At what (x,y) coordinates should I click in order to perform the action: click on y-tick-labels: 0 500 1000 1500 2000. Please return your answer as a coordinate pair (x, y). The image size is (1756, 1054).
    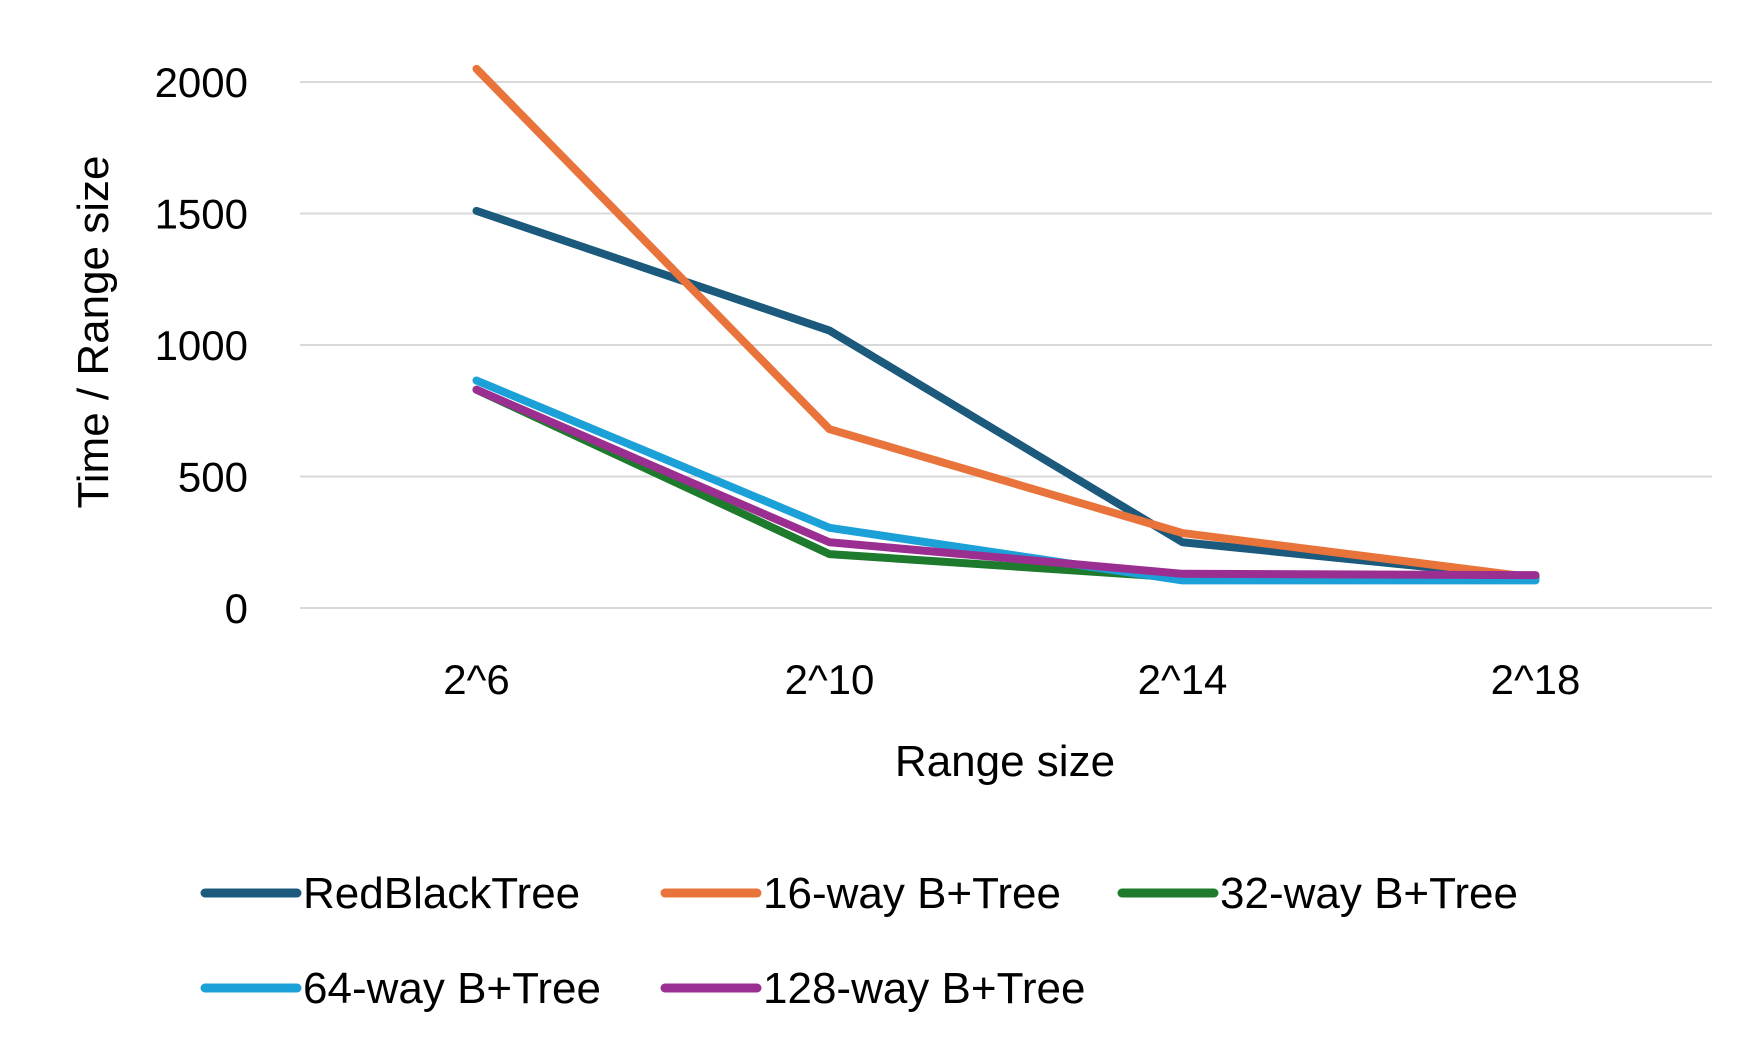
    Looking at the image, I should click on (201, 345).